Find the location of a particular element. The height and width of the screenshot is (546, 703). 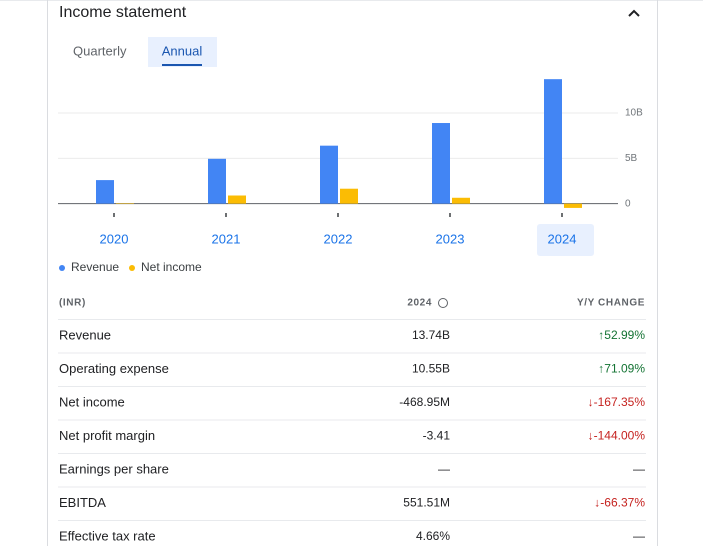

row-change: ↓-167.35% is located at coordinates (617, 402).